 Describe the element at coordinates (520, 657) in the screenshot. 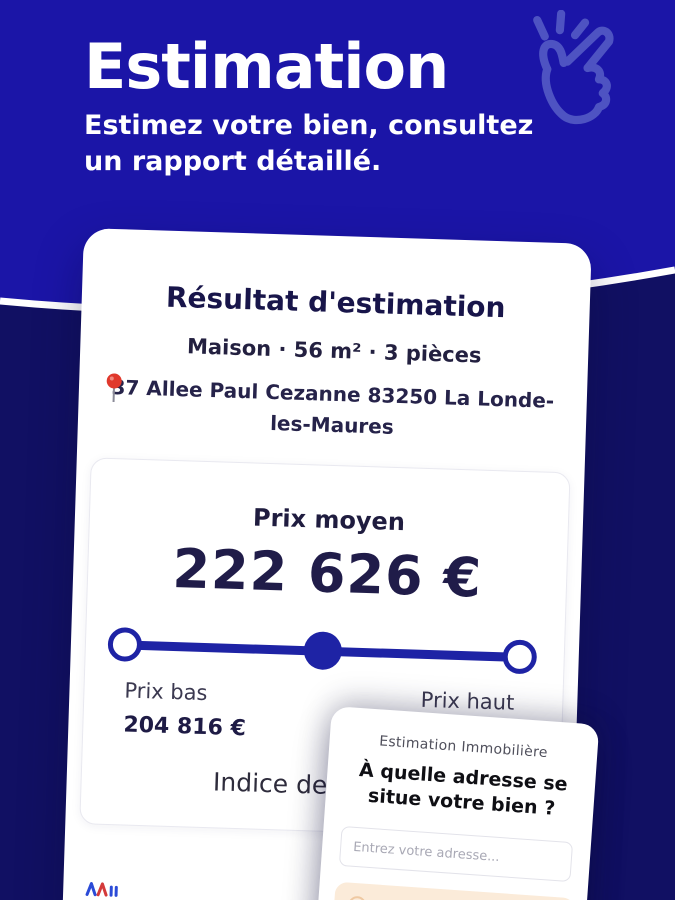

I see `slider-handle-high` at that location.